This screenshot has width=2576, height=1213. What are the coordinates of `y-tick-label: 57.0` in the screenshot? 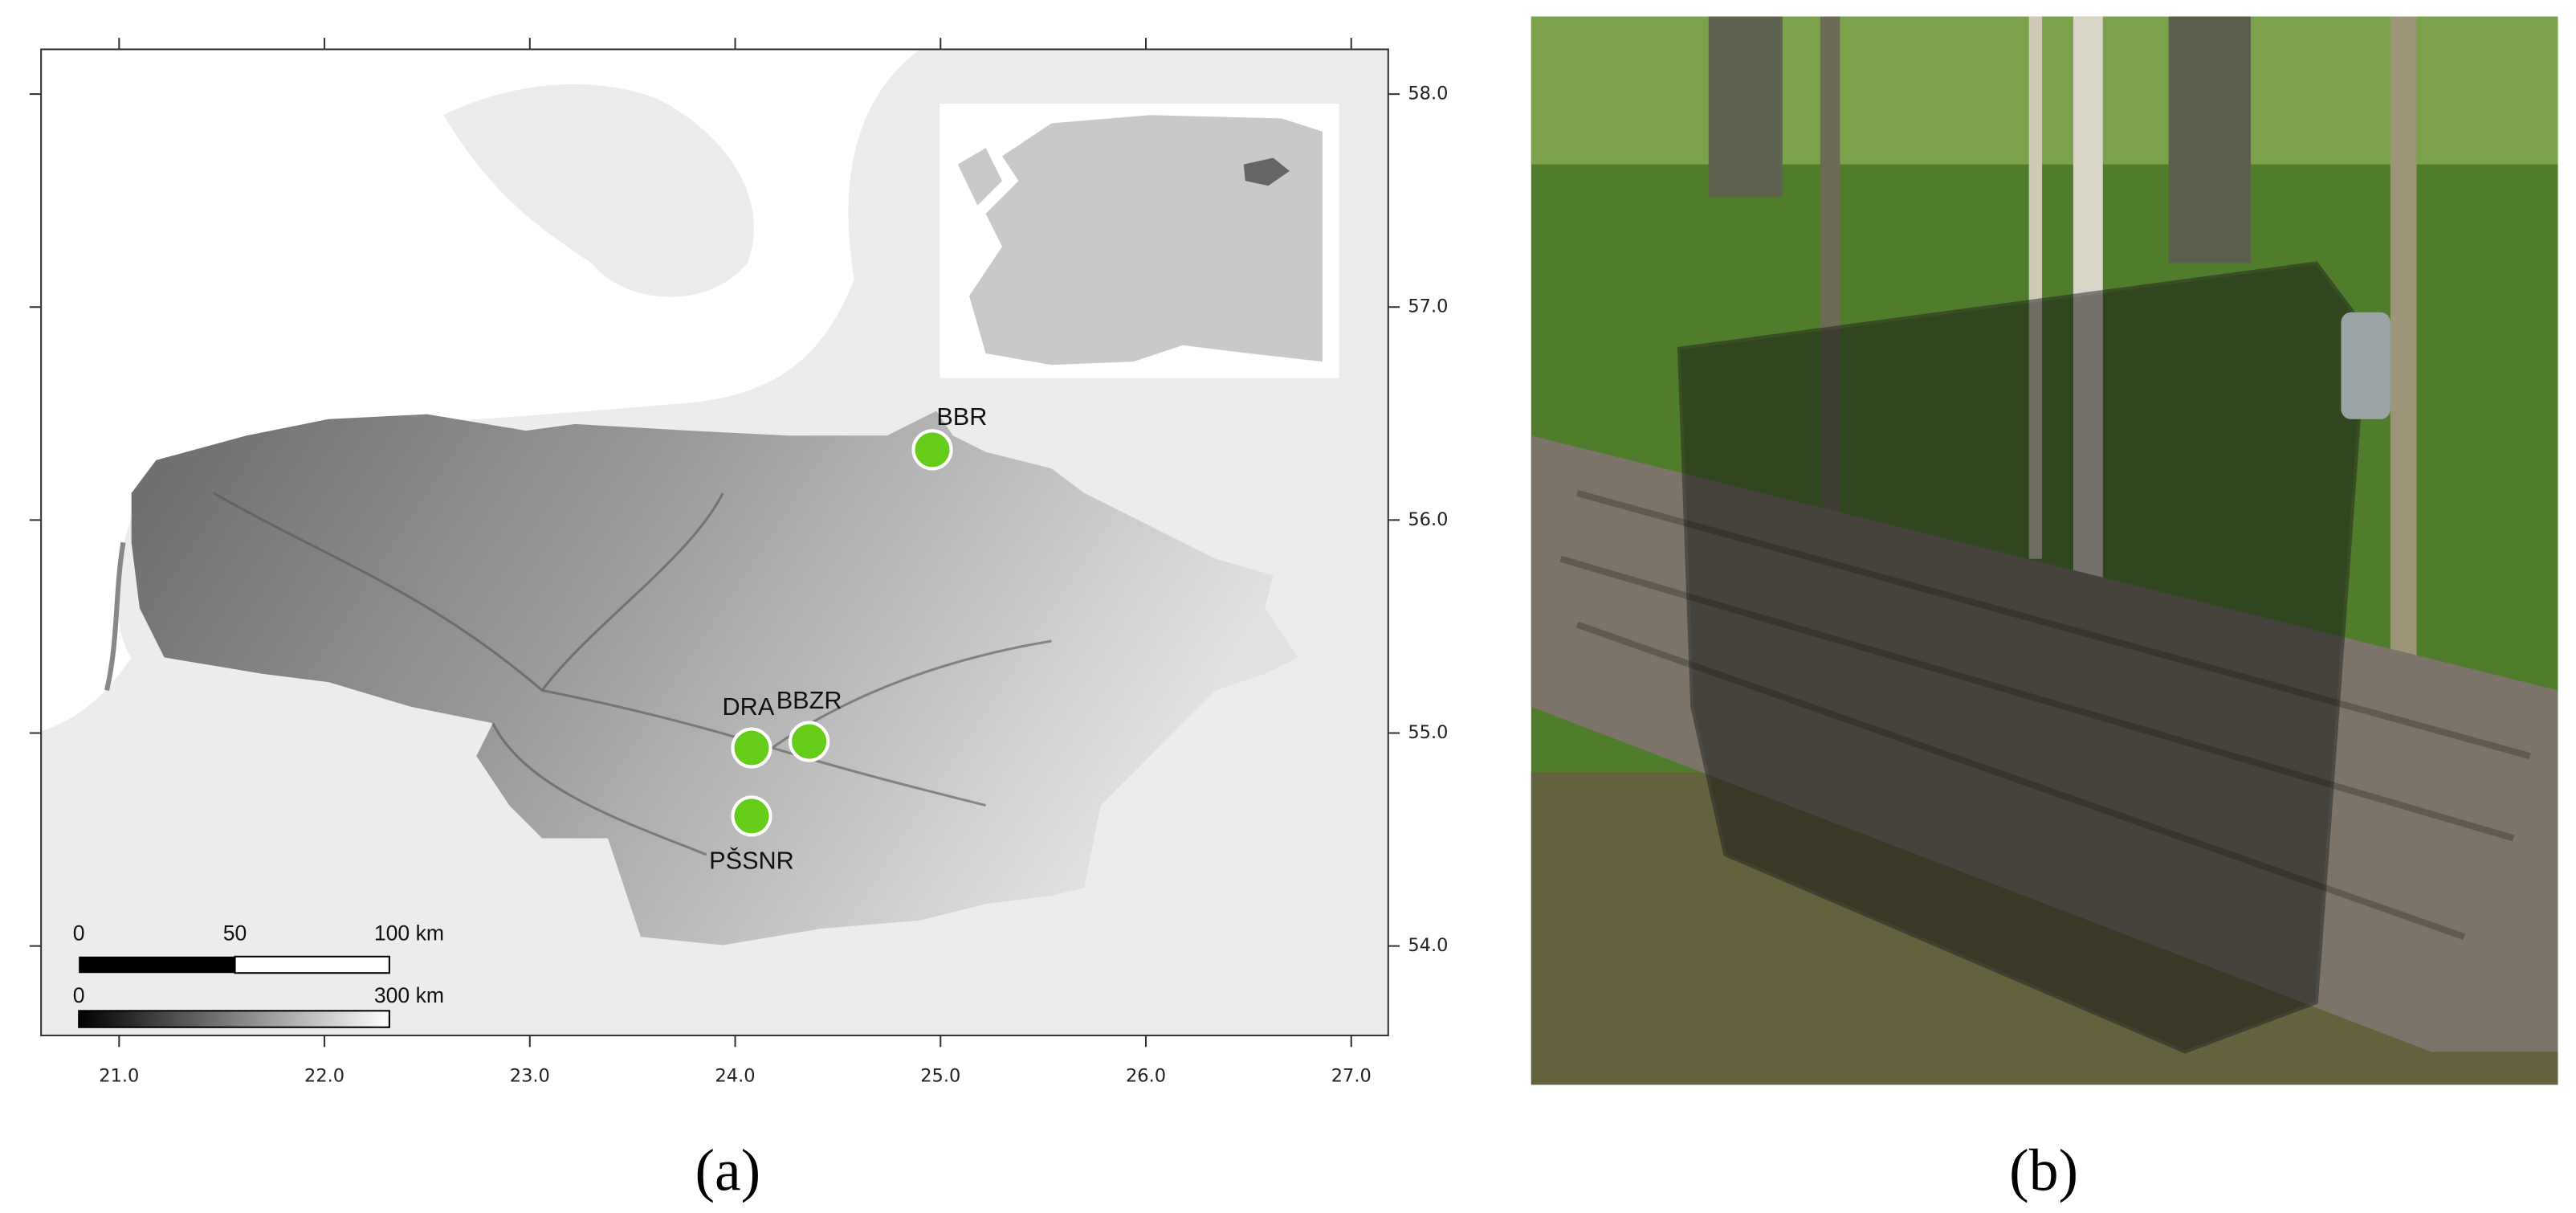 It's located at (1428, 306).